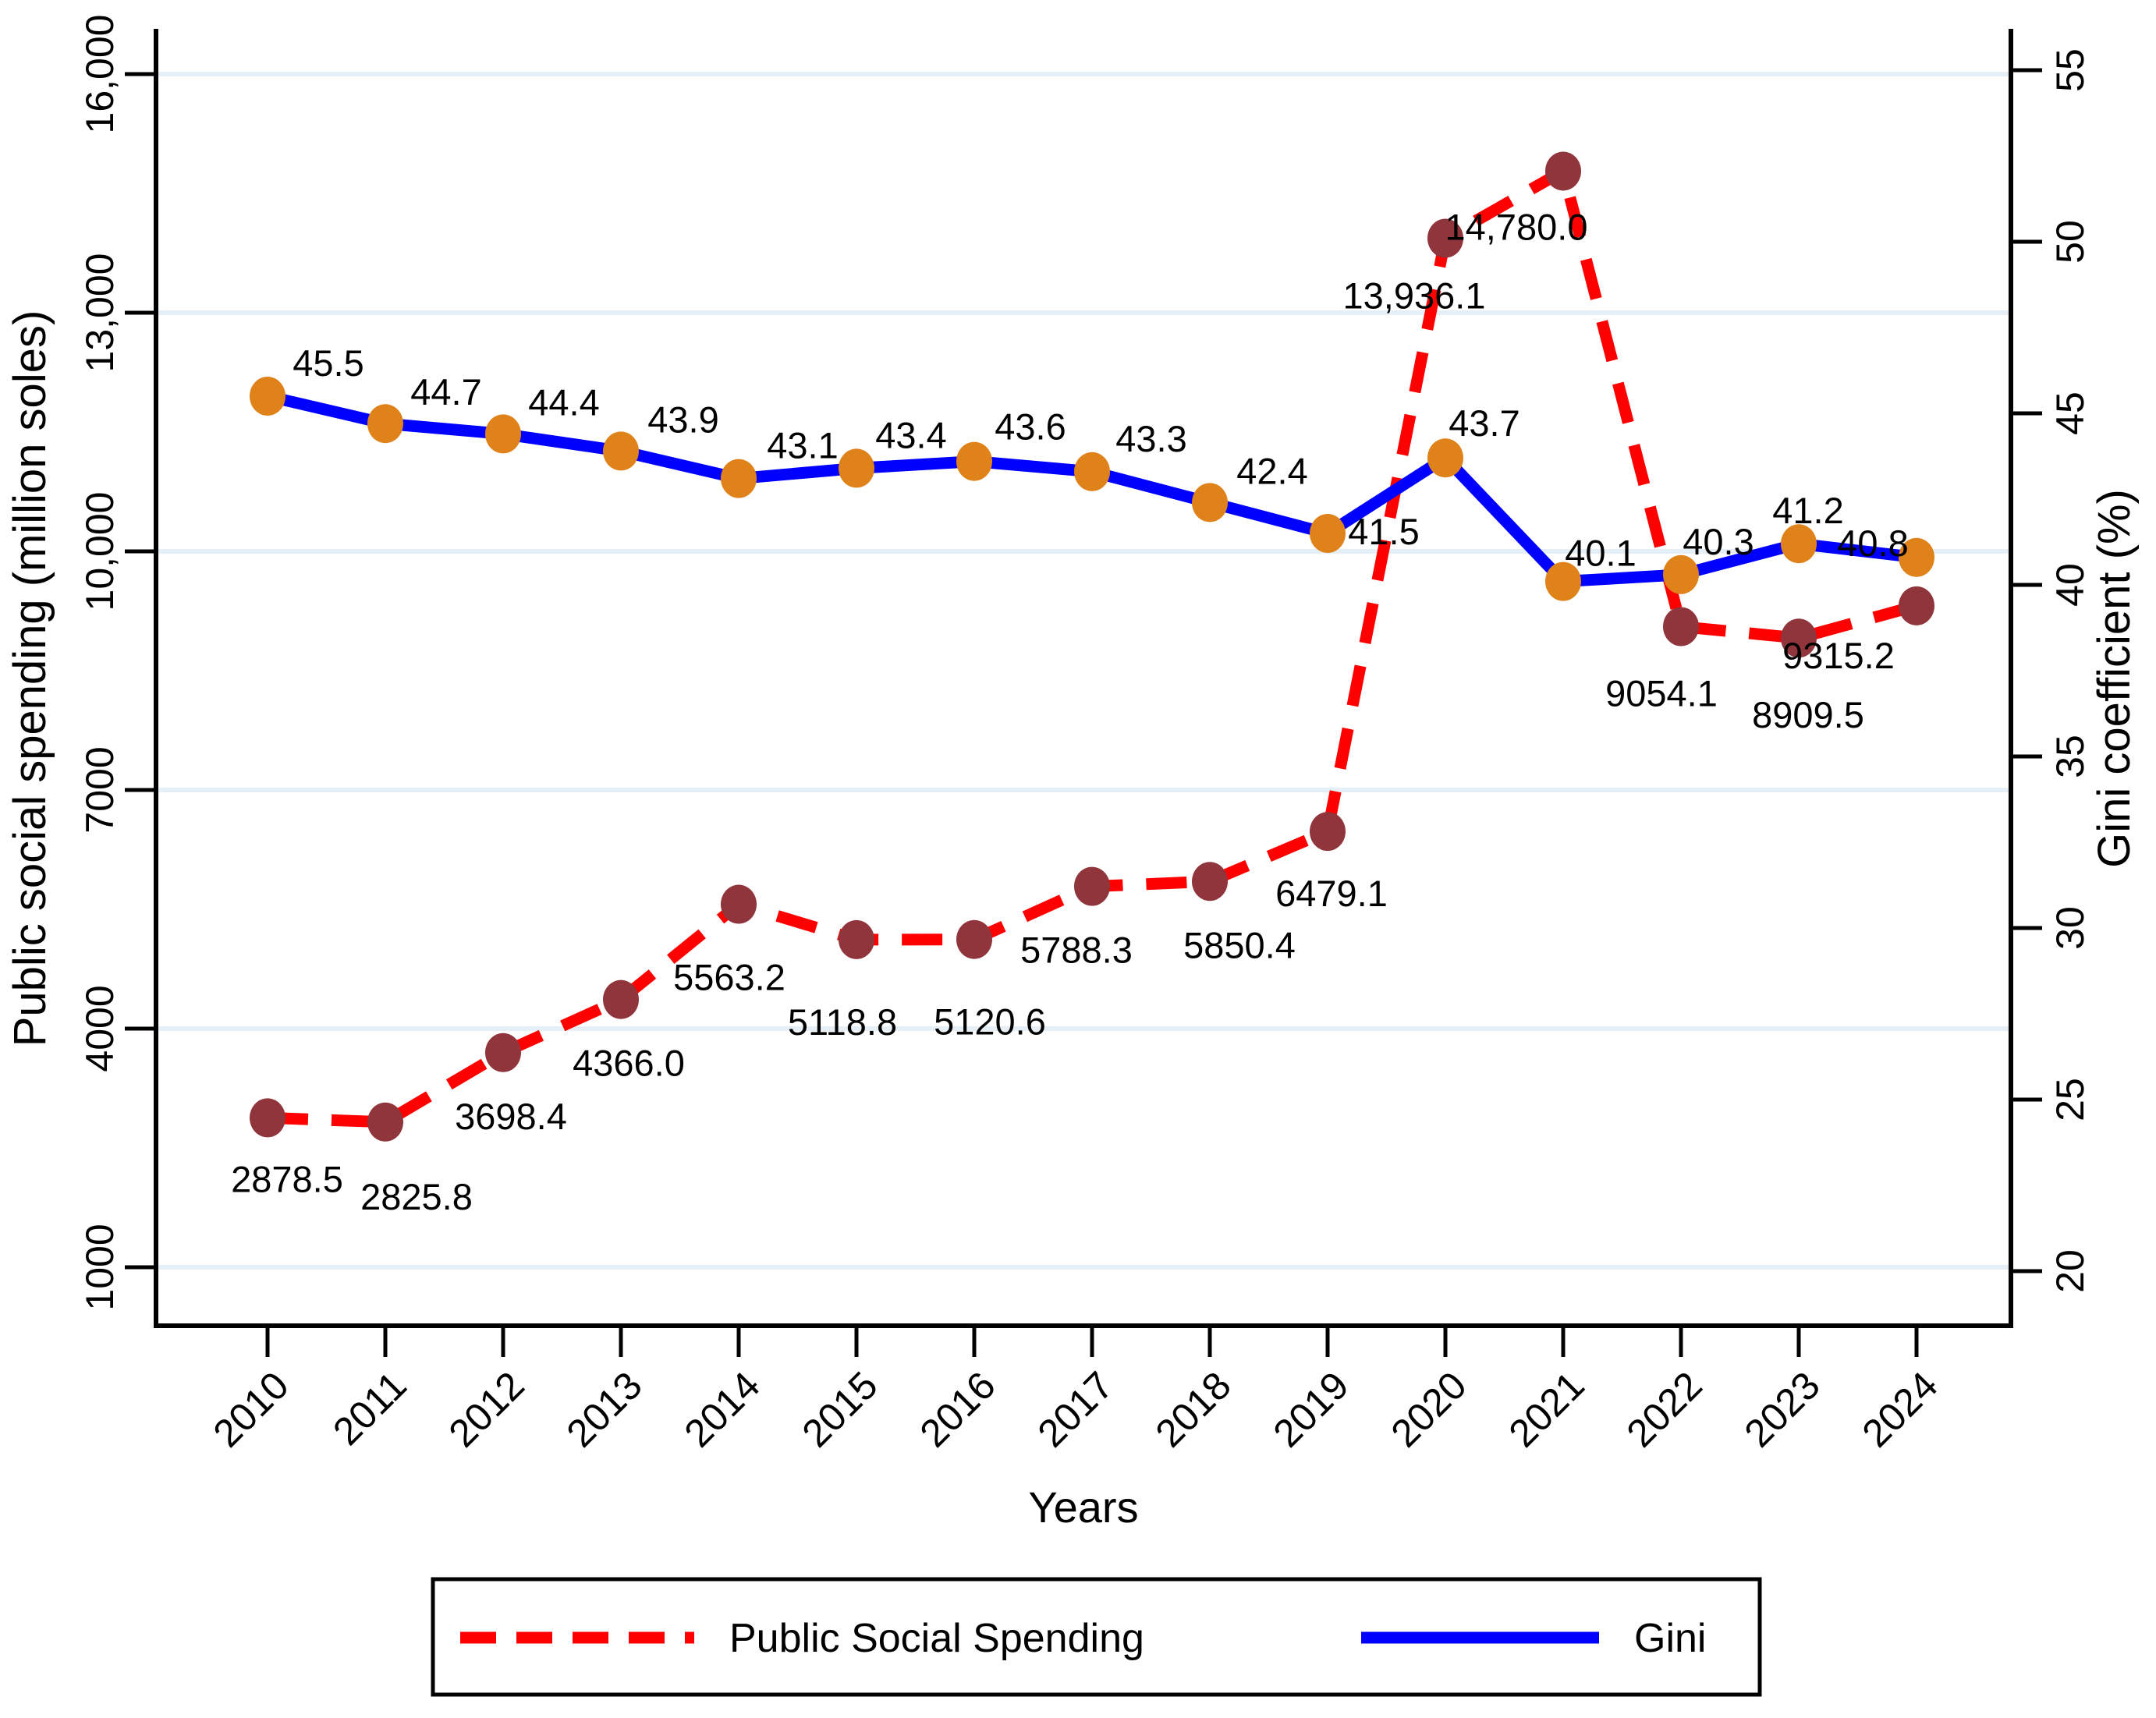 This screenshot has height=1718, width=2156. What do you see at coordinates (840, 1409) in the screenshot?
I see `x-axis-tick-label: 2015` at bounding box center [840, 1409].